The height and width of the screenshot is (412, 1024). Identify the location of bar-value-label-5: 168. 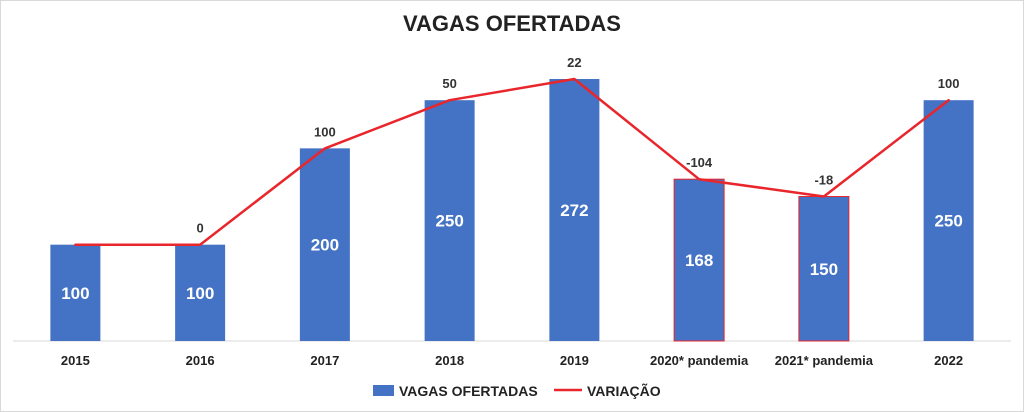
(699, 260).